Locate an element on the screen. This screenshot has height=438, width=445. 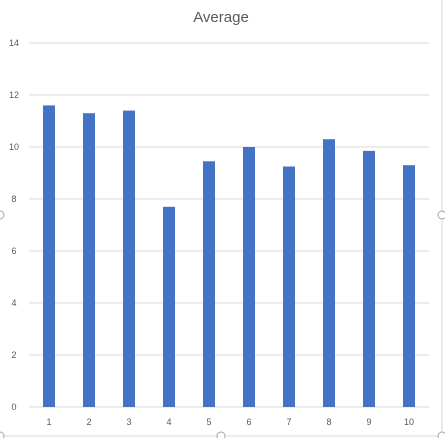
y-tick-label: 8 is located at coordinates (13, 199).